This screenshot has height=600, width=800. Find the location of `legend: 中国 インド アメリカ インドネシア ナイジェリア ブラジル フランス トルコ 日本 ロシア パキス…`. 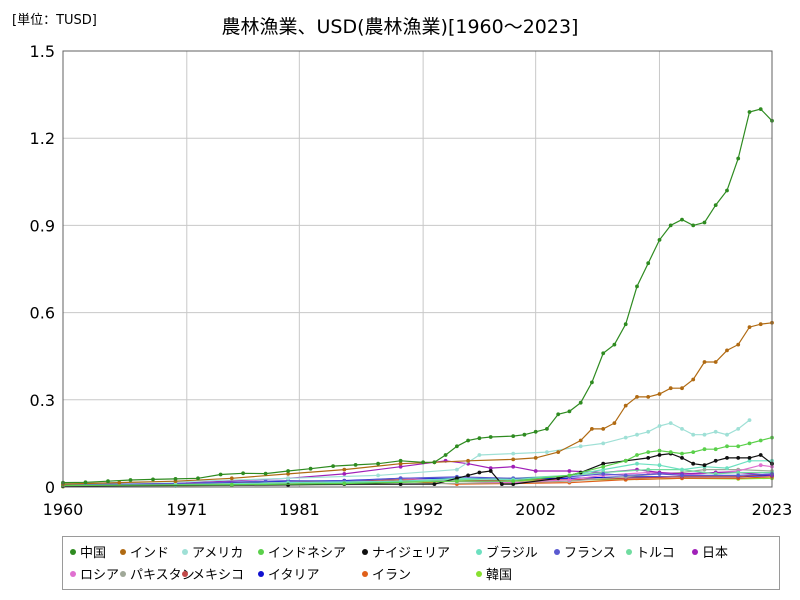

legend: 中国 インド アメリカ インドネシア ナイジェリア ブラジル フランス トルコ 日本 ロシア パキス… is located at coordinates (421, 563).